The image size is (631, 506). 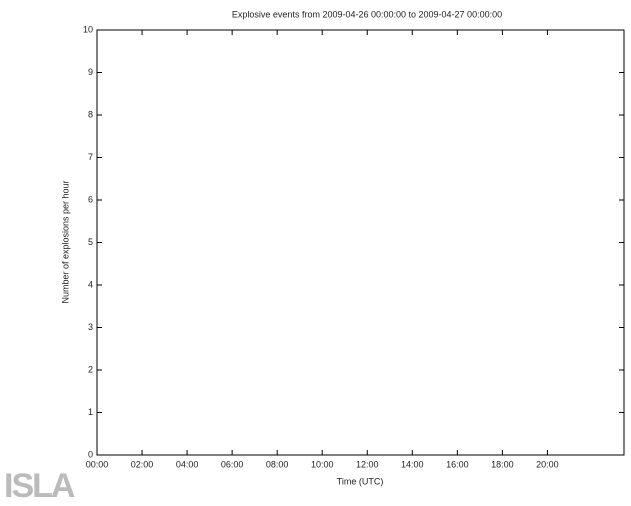 What do you see at coordinates (90, 72) in the screenshot?
I see `y-tick-label: 9` at bounding box center [90, 72].